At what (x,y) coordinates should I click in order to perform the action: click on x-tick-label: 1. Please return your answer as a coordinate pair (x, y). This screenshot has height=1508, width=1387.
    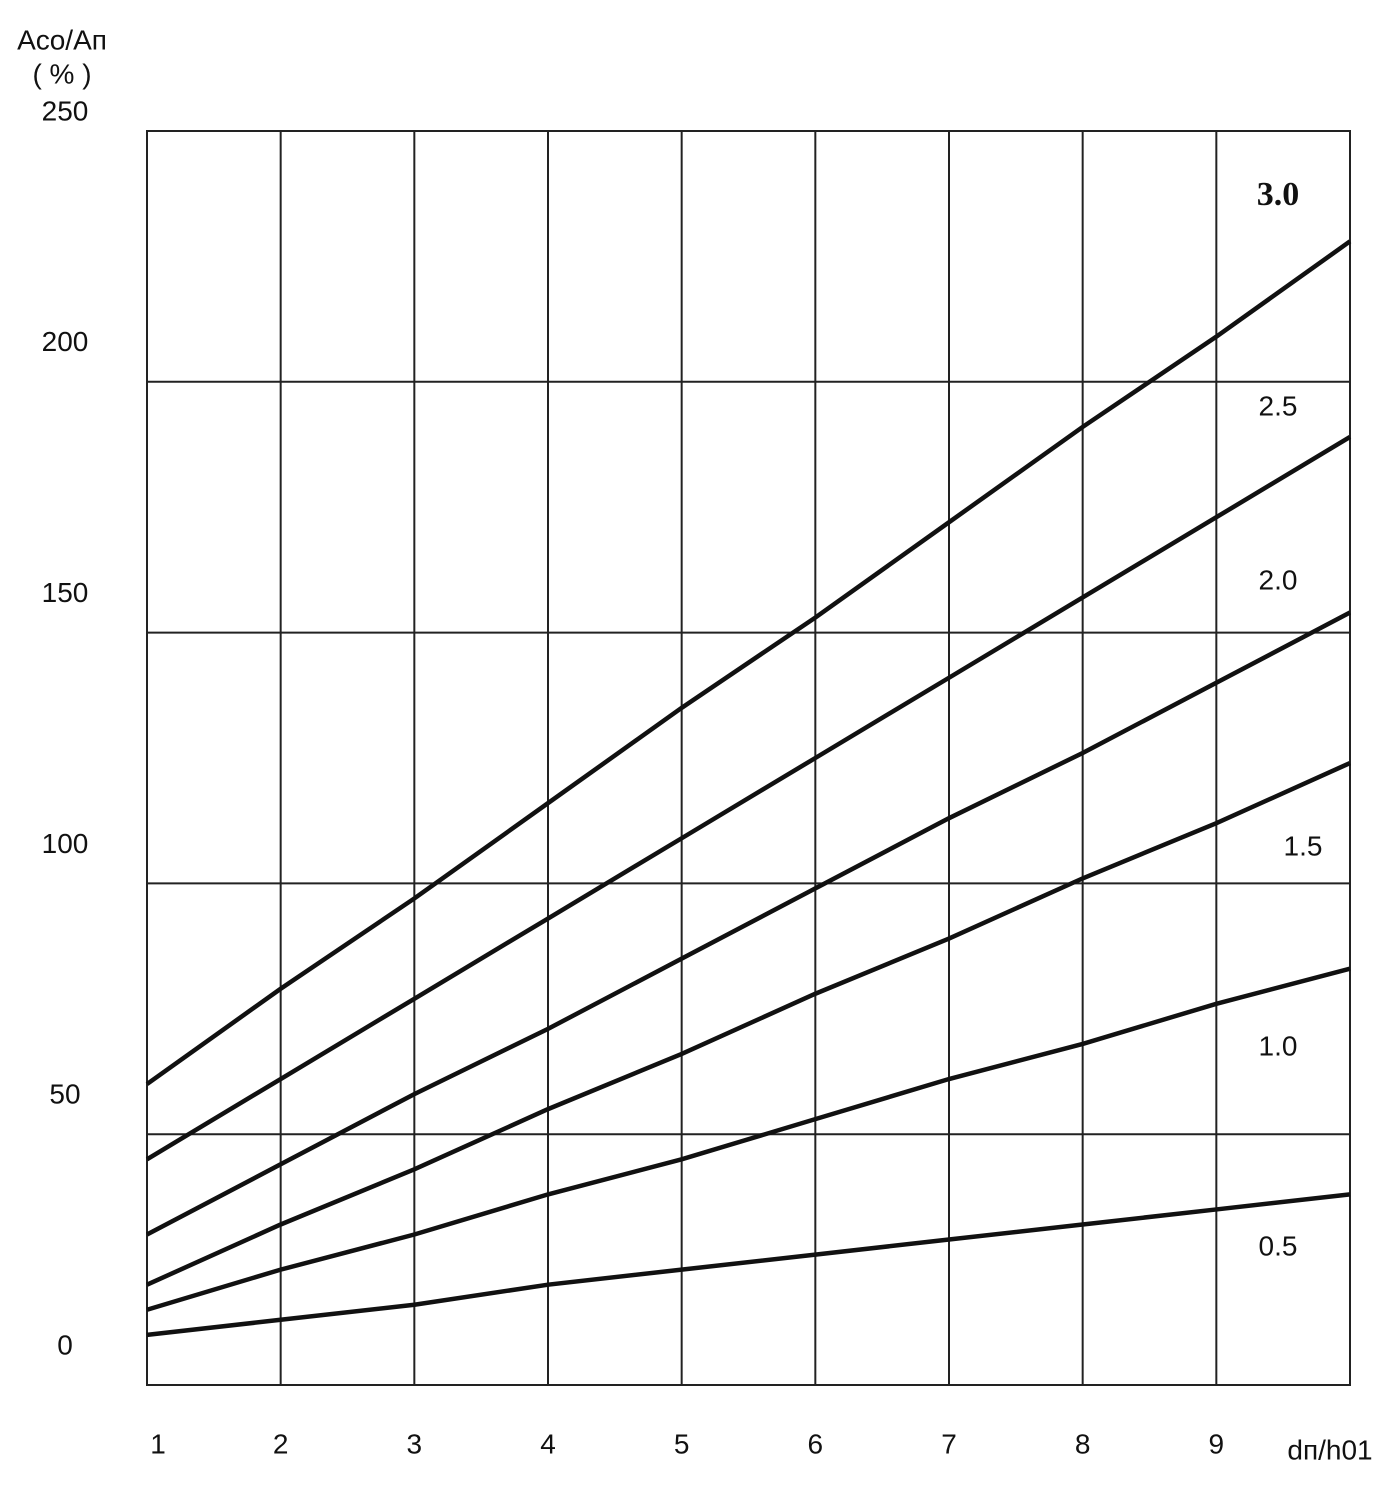
    Looking at the image, I should click on (158, 1443).